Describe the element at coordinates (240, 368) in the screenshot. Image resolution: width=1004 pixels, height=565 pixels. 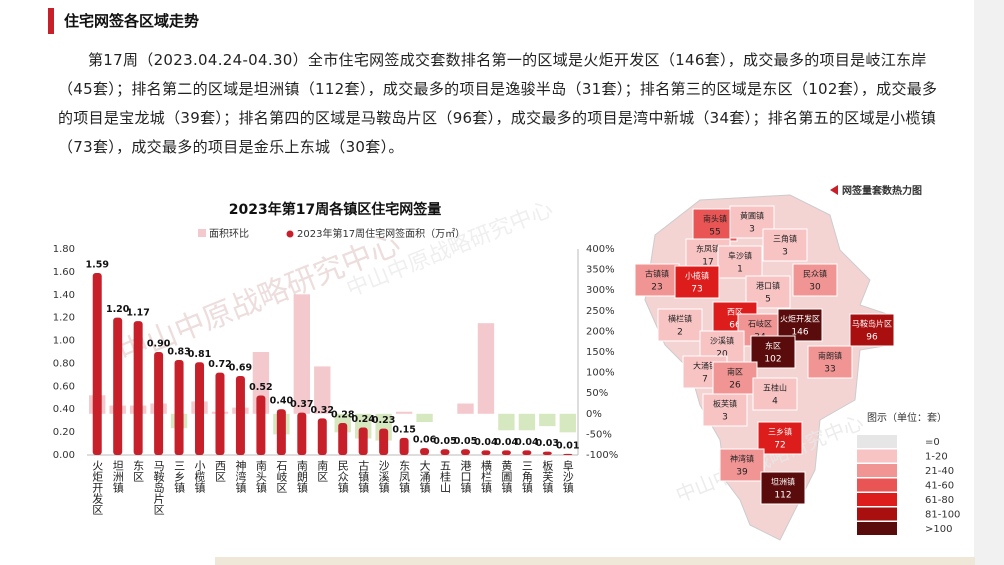
I see `value-label: 0.69` at that location.